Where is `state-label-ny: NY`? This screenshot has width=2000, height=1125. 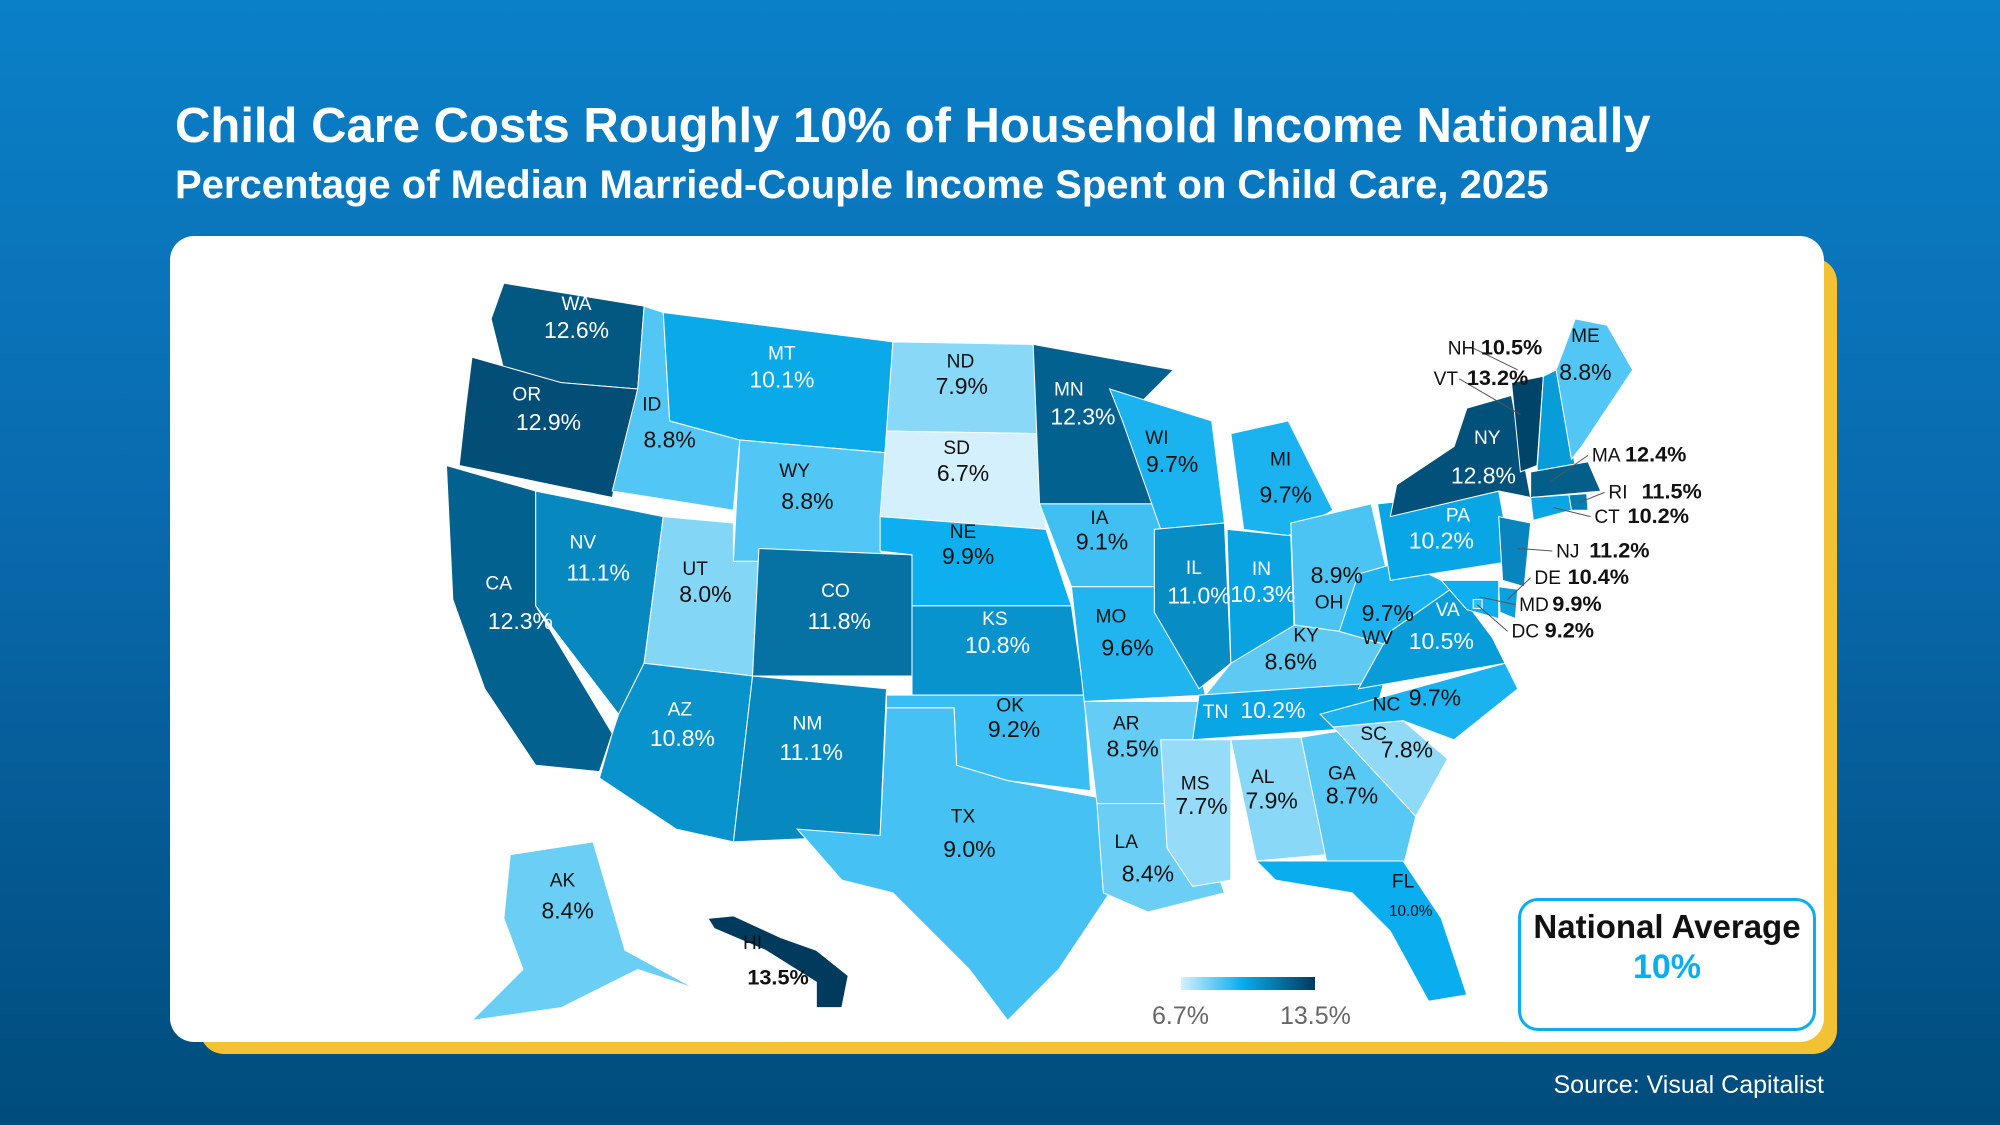 state-label-ny: NY is located at coordinates (1487, 438).